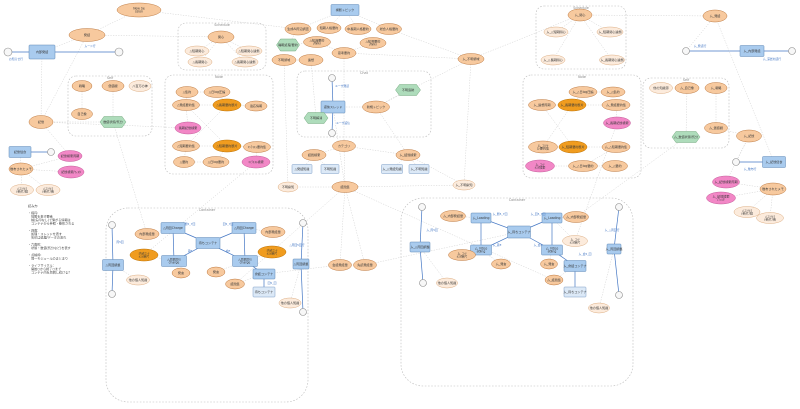  I want to click on diagram-group-schedule, so click(581, 37).